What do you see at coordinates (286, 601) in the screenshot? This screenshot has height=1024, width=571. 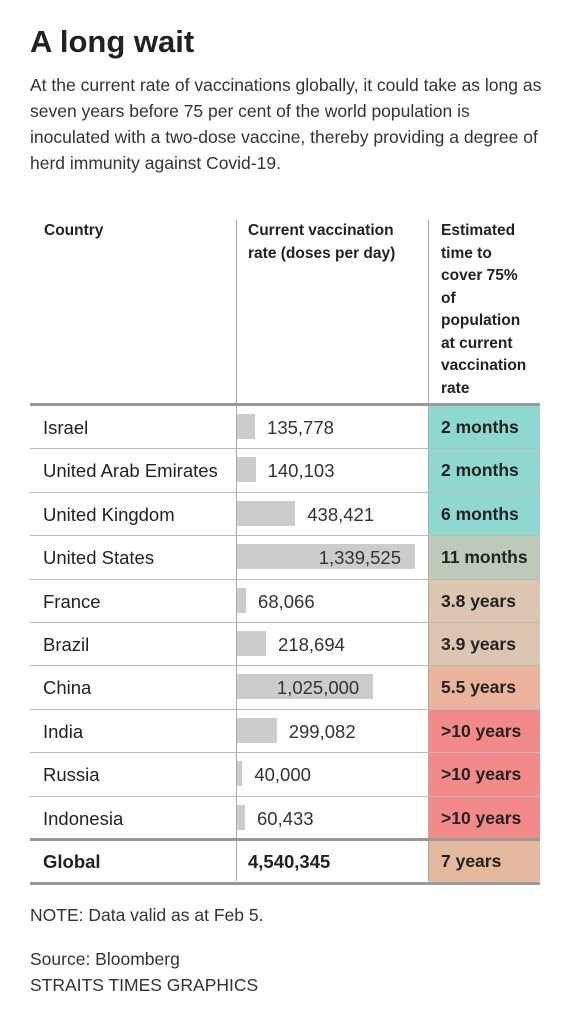 I see `rate-label: 68,066` at bounding box center [286, 601].